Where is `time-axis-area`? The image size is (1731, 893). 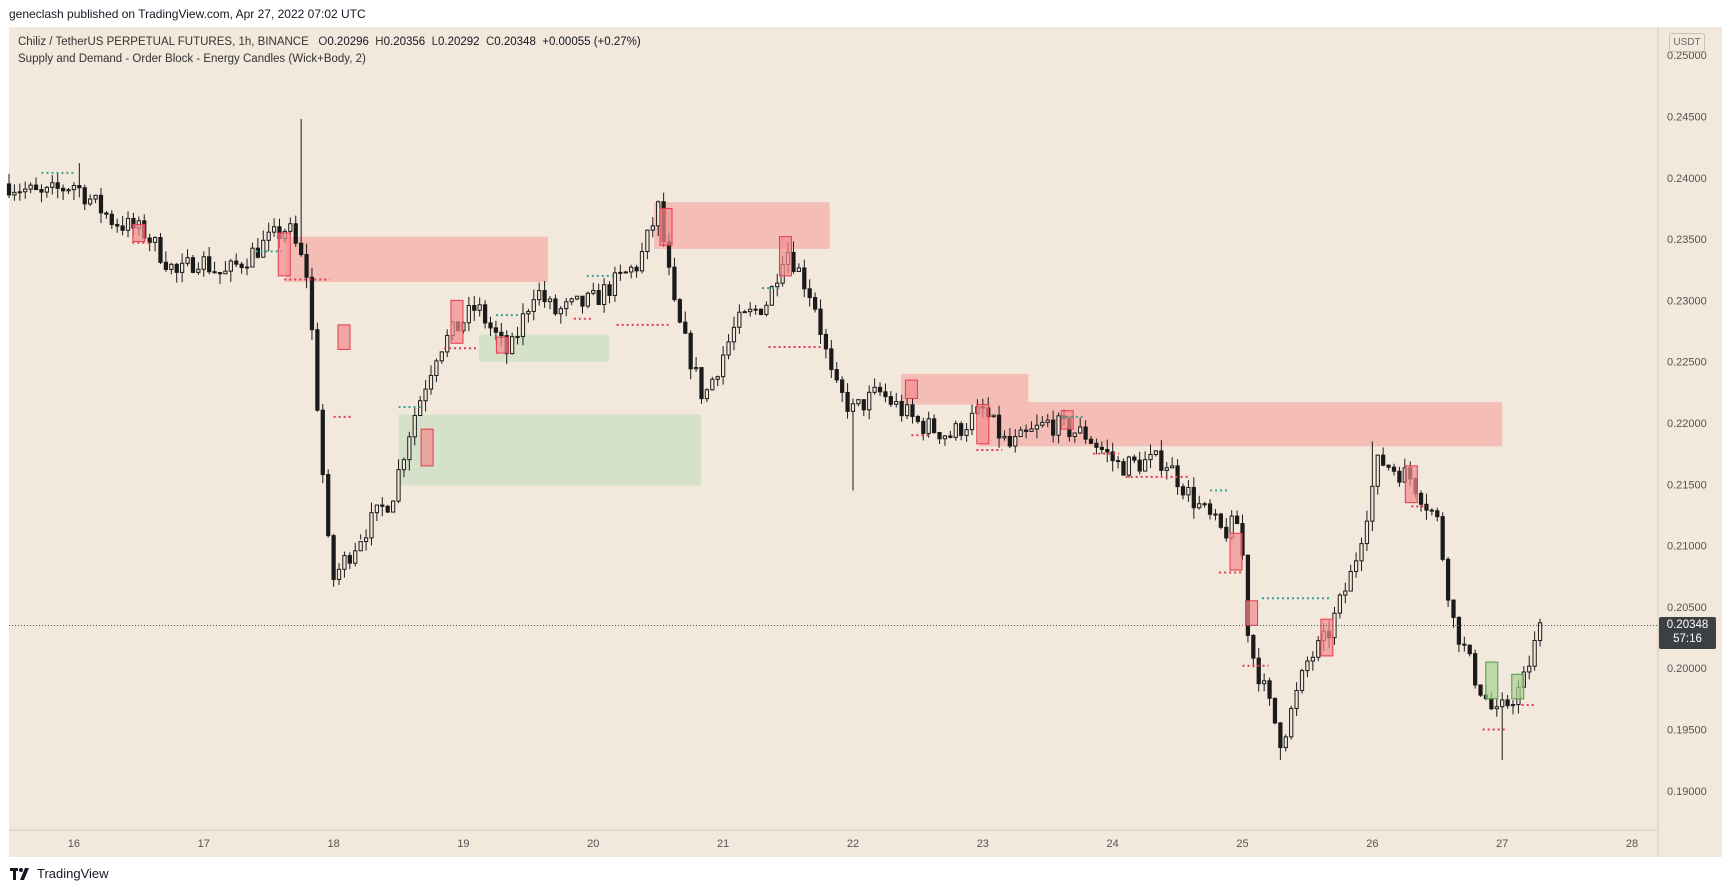
time-axis-area is located at coordinates (833, 843).